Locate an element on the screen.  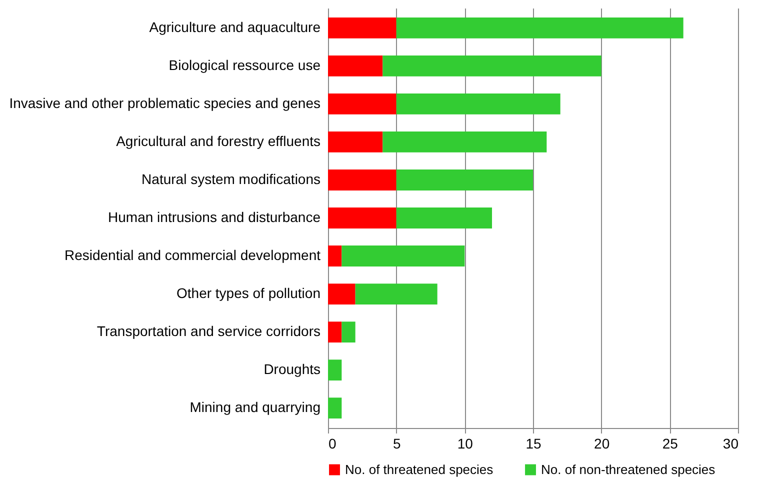
x-tick-label: 5 is located at coordinates (396, 444).